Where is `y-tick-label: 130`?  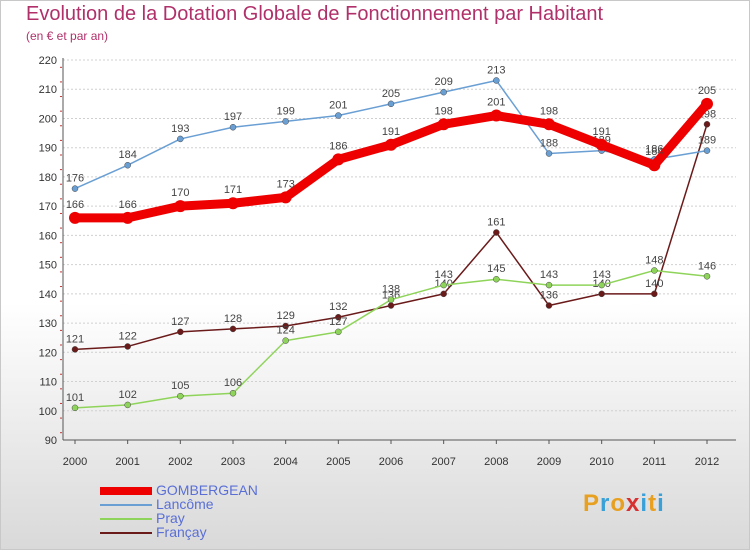 y-tick-label: 130 is located at coordinates (48, 324).